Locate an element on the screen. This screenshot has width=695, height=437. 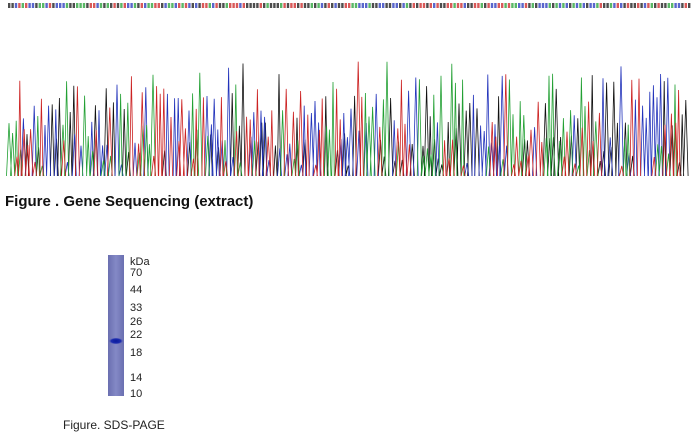
marker-label: 33 is located at coordinates (136, 308).